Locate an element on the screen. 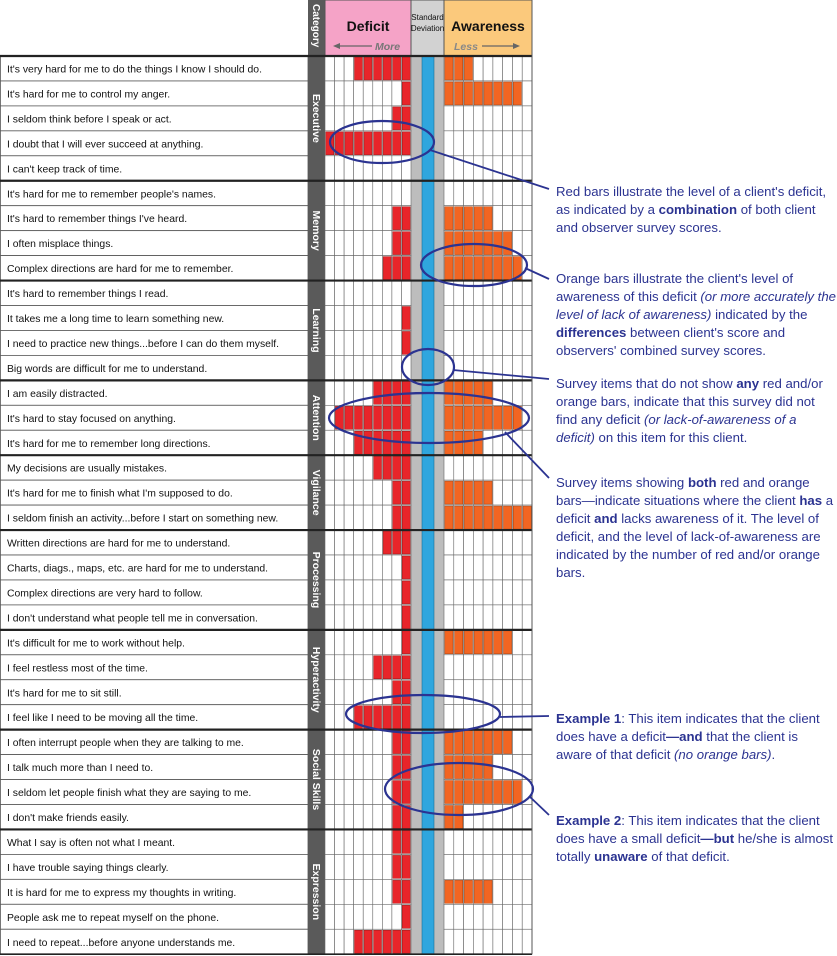 The height and width of the screenshot is (956, 837). category-label: Social Skills is located at coordinates (316, 779).